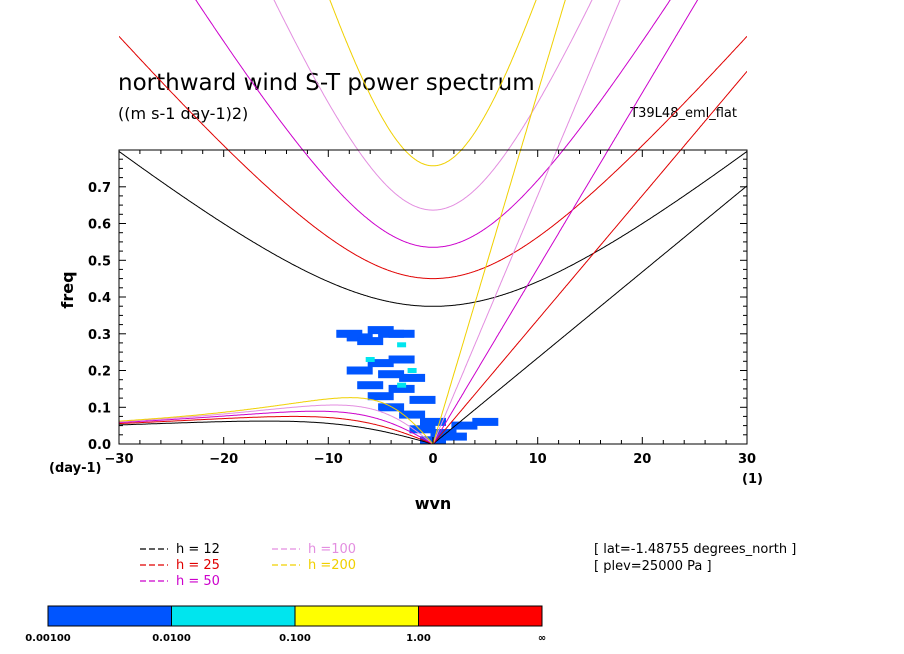 The width and height of the screenshot is (904, 654). What do you see at coordinates (183, 113) in the screenshot?
I see `chart-subtitle: ((m s-1 day-1)2)` at bounding box center [183, 113].